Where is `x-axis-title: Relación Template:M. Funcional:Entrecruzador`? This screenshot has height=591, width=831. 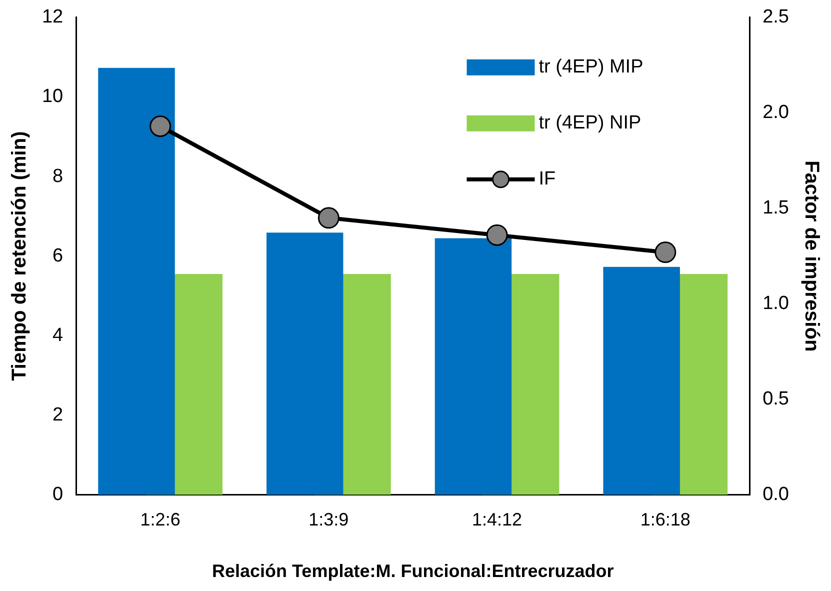
x-axis-title: Relación Template:M. Funcional:Entrecruzador is located at coordinates (413, 571).